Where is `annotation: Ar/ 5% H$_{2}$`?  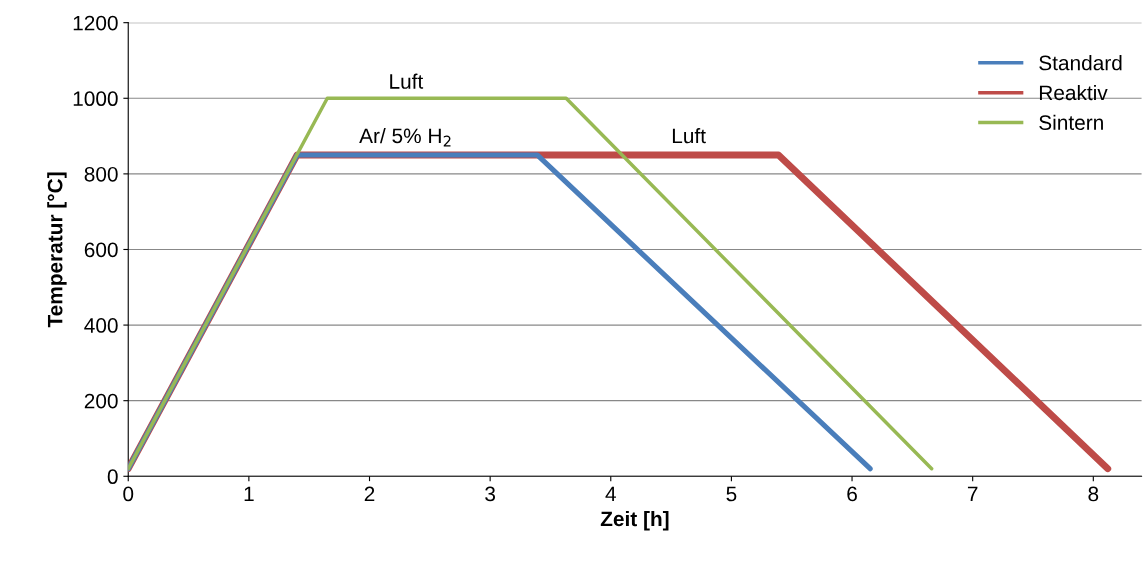
annotation: Ar/ 5% H$_{2}$ is located at coordinates (405, 137).